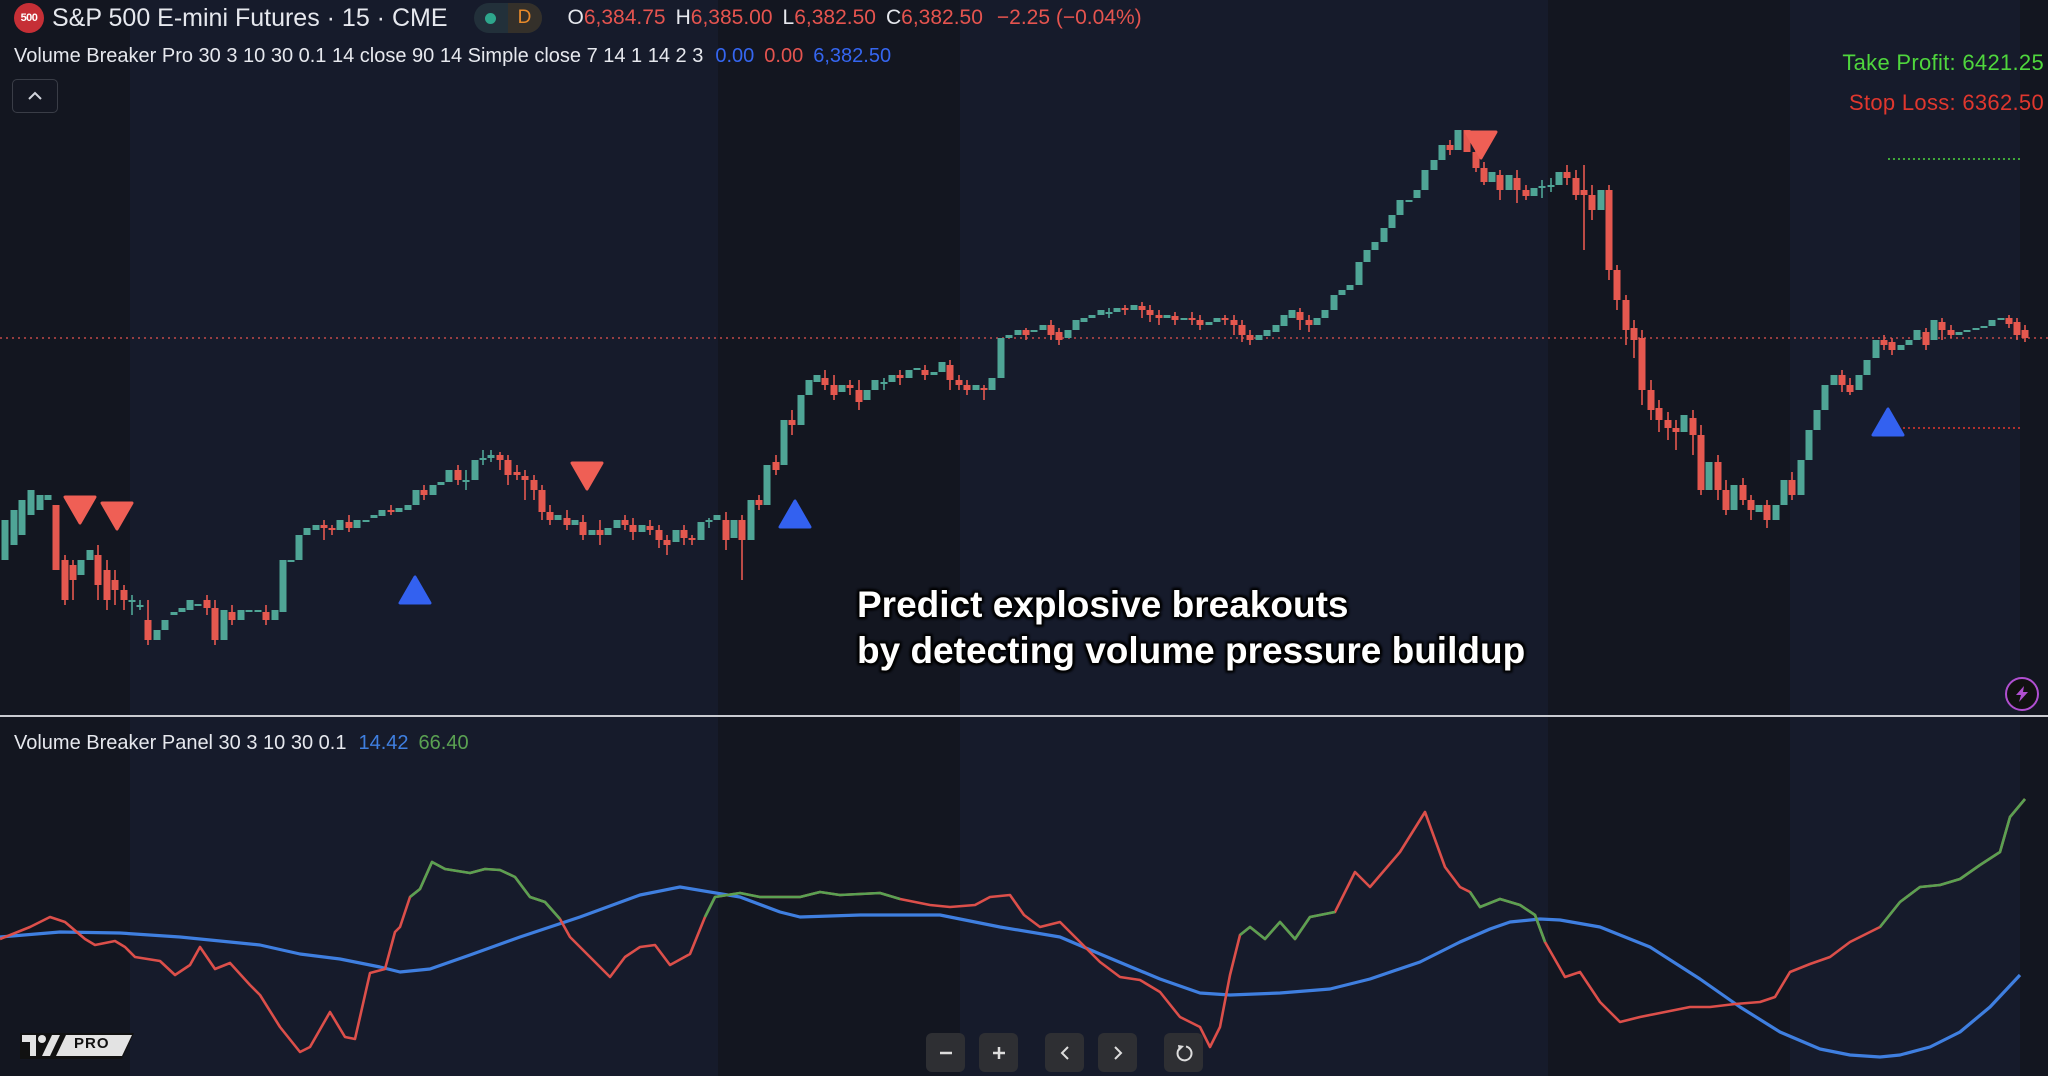  Describe the element at coordinates (835, 17) in the screenshot. I see `low-value: 6,382.50` at that location.